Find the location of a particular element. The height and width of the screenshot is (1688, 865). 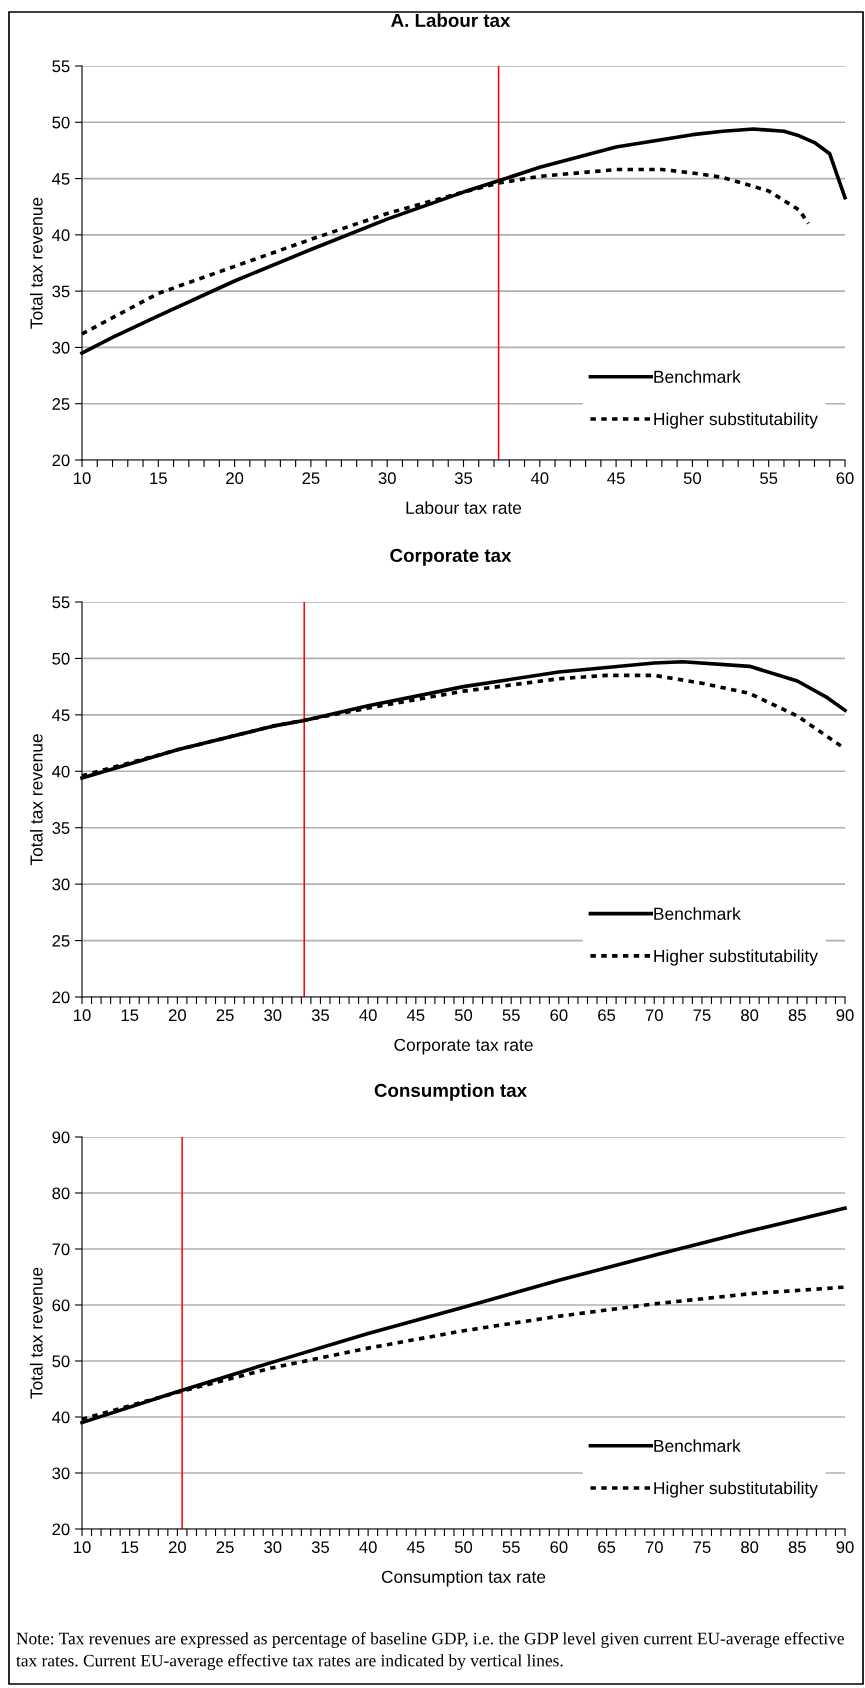

chart-title: Corporate tax is located at coordinates (451, 557).